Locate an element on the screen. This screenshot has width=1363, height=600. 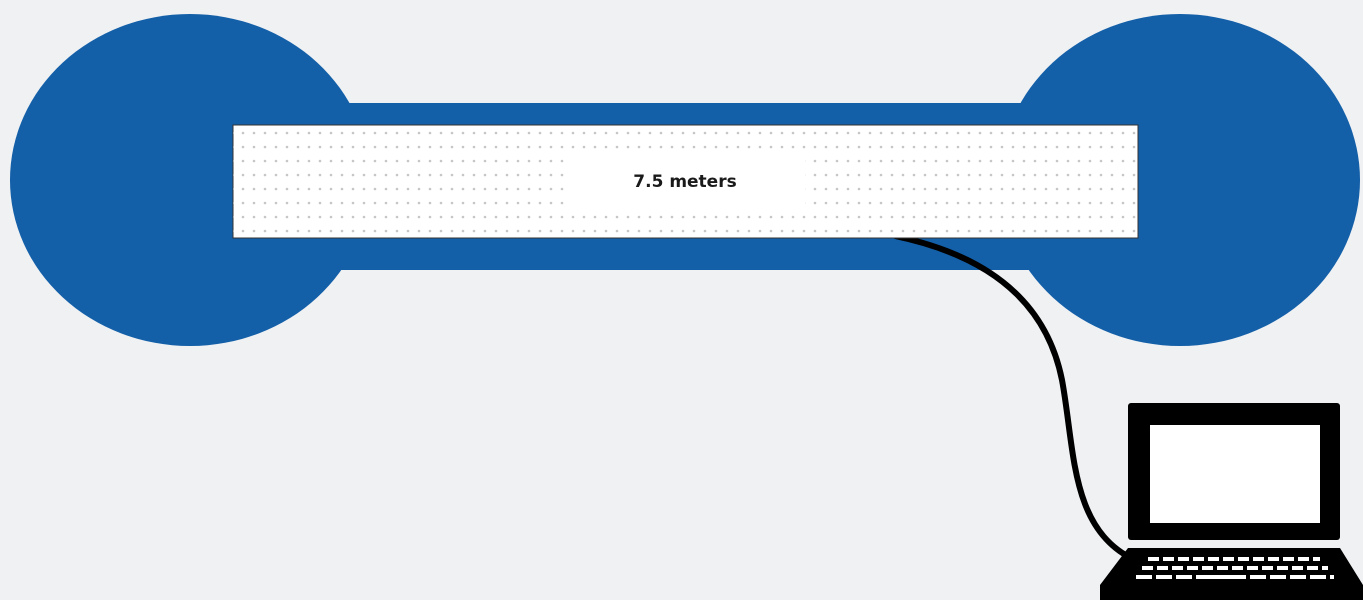
label-box is located at coordinates (685, 181).